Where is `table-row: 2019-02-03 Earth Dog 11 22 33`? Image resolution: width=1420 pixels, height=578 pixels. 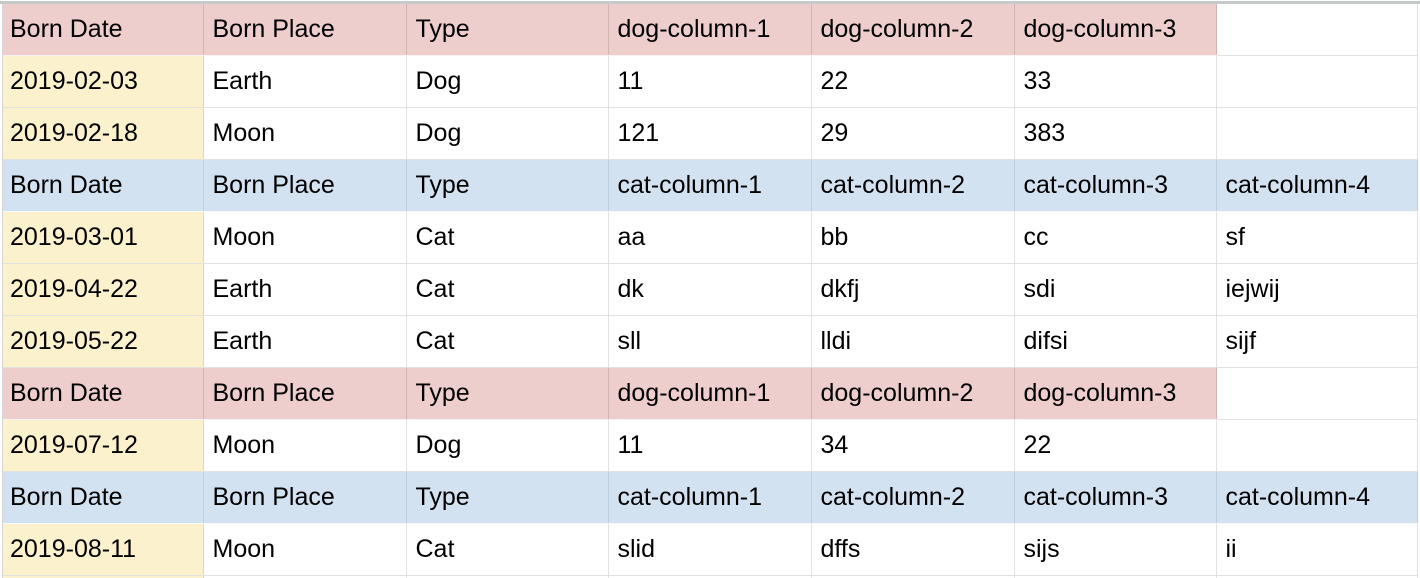
table-row: 2019-02-03 Earth Dog 11 22 33 is located at coordinates (710, 81).